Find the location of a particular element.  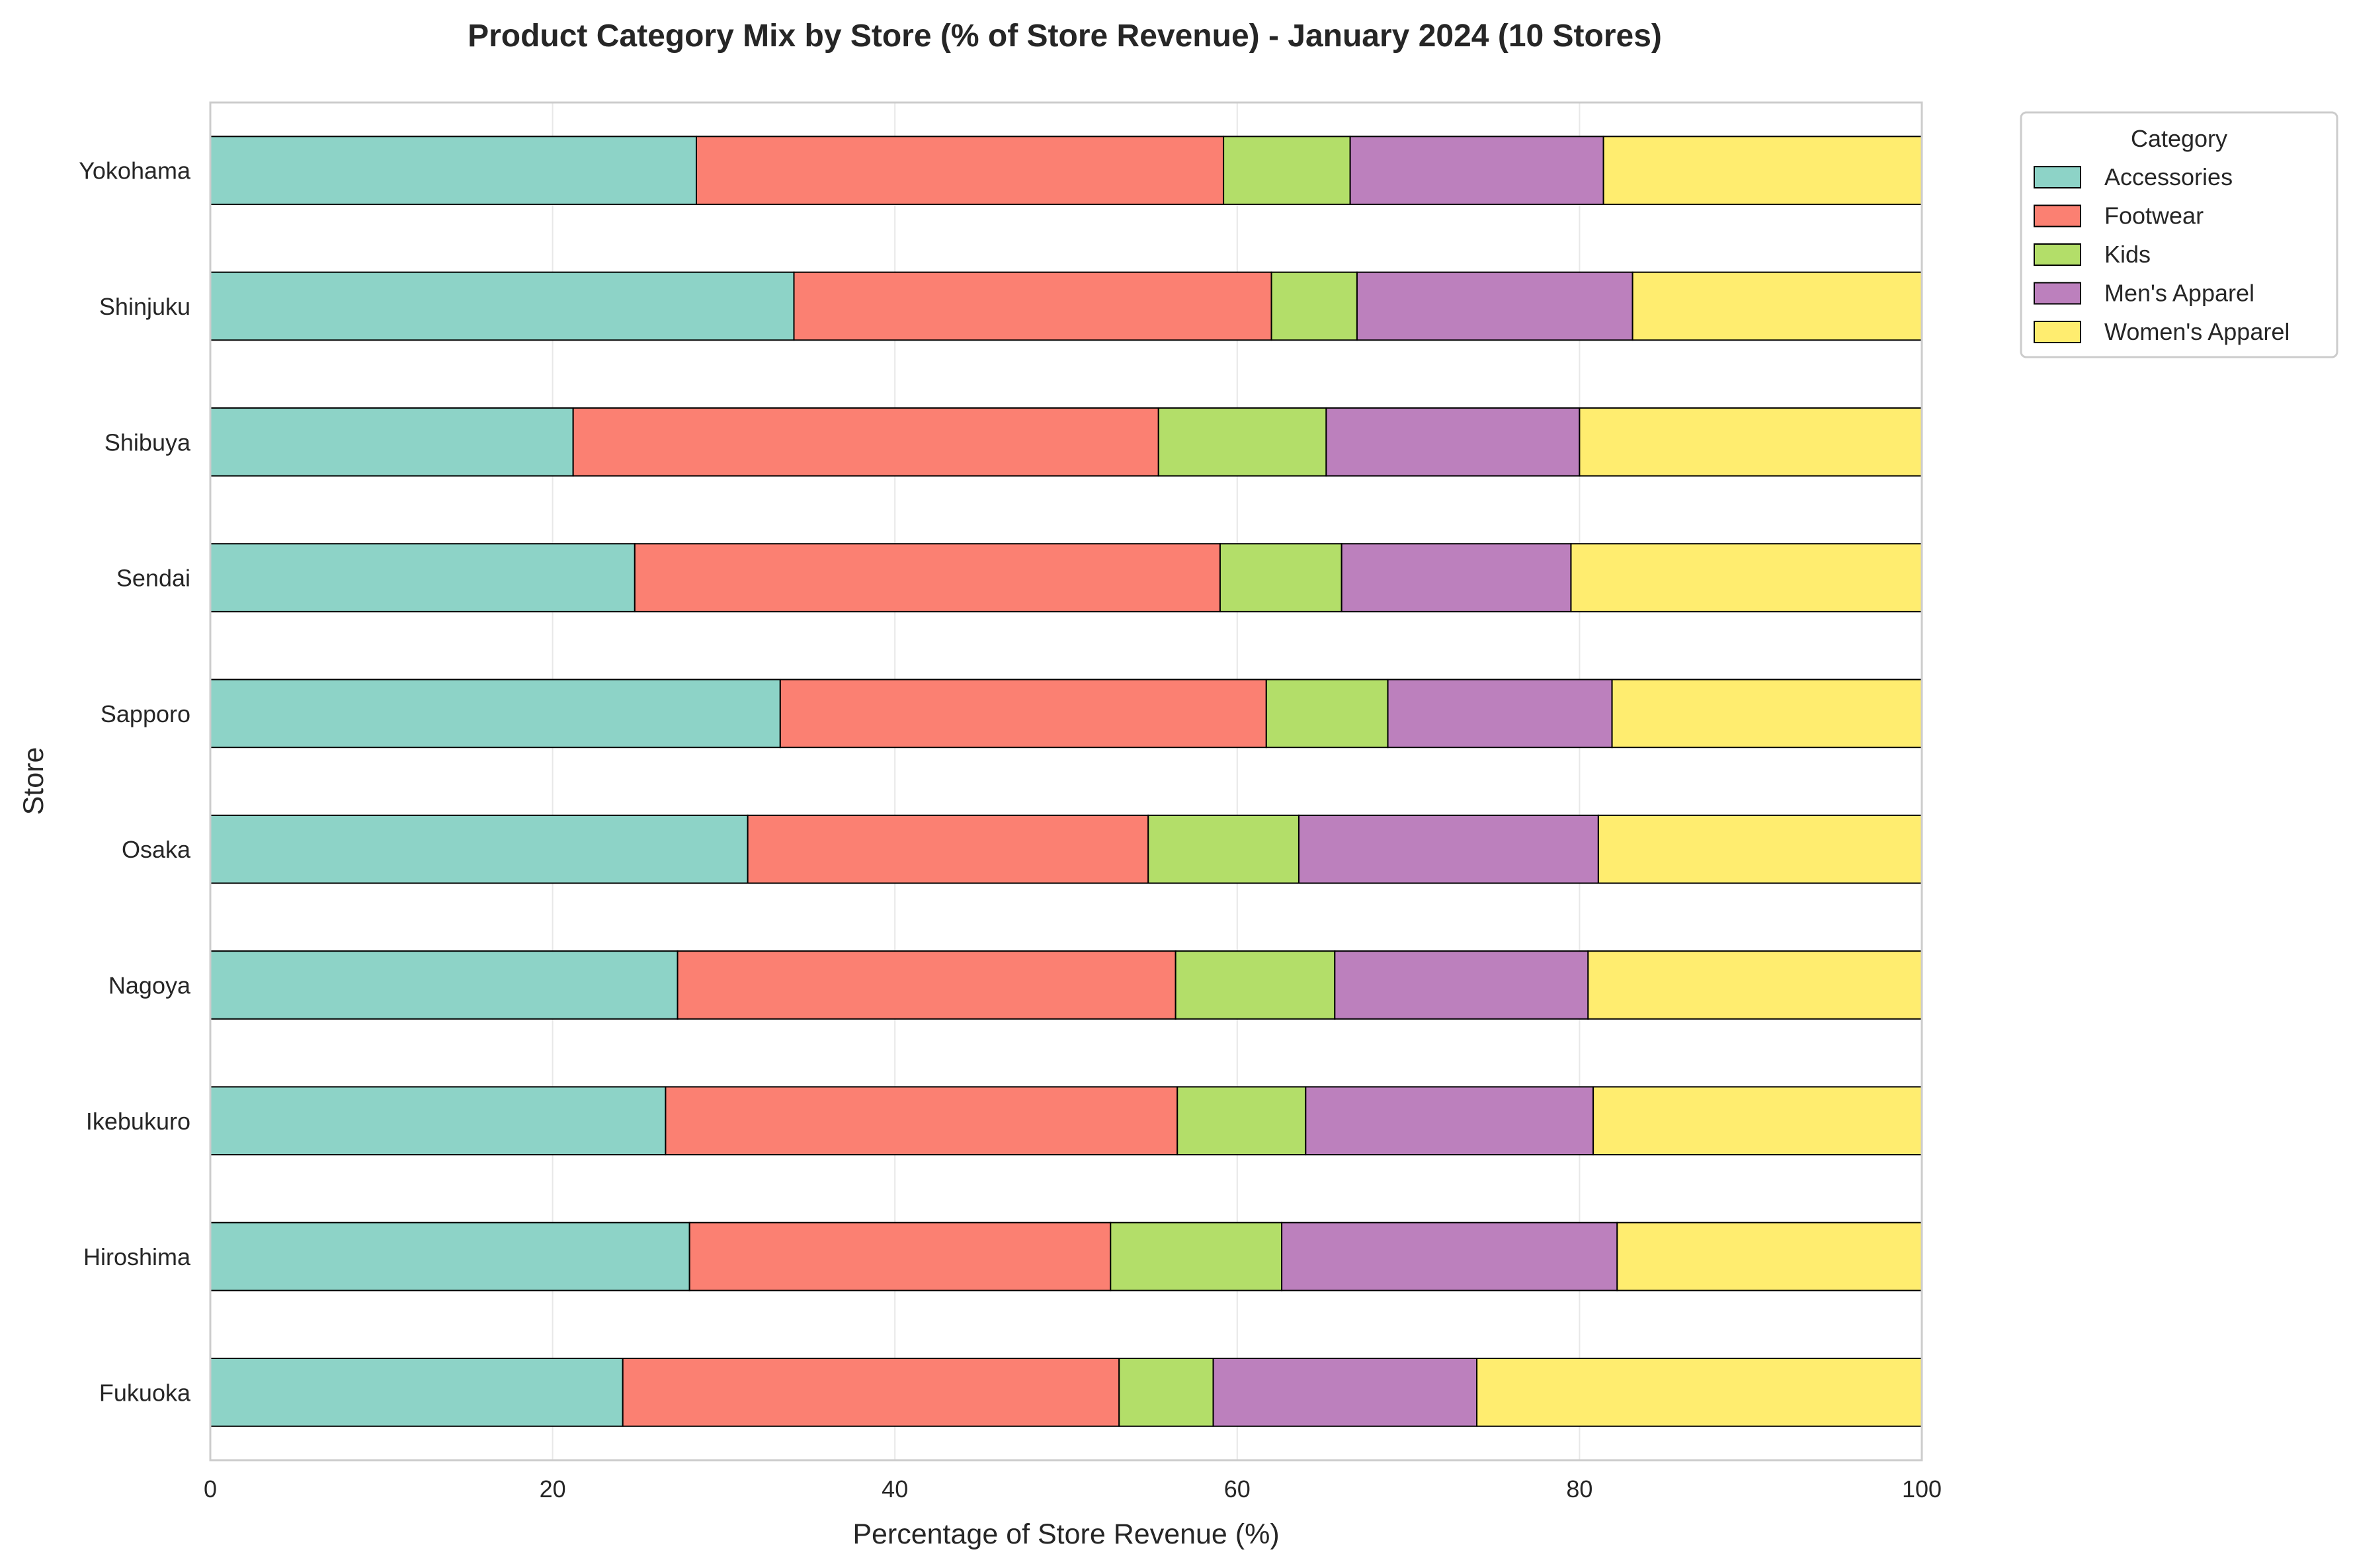

y-tick-label: Sapporo is located at coordinates (145, 713).